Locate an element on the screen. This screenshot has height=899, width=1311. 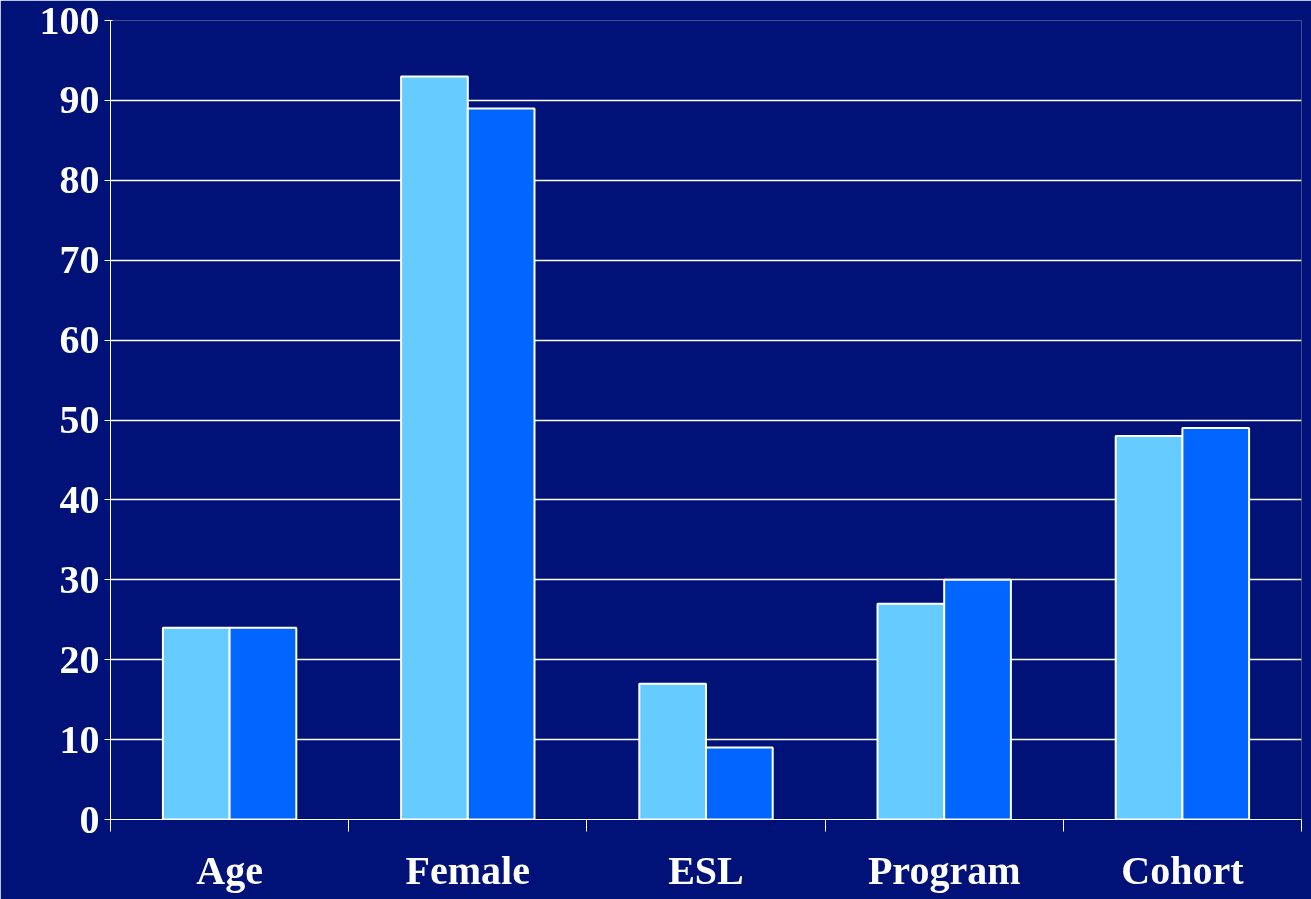
y-tick-label: 40 is located at coordinates (79, 499).